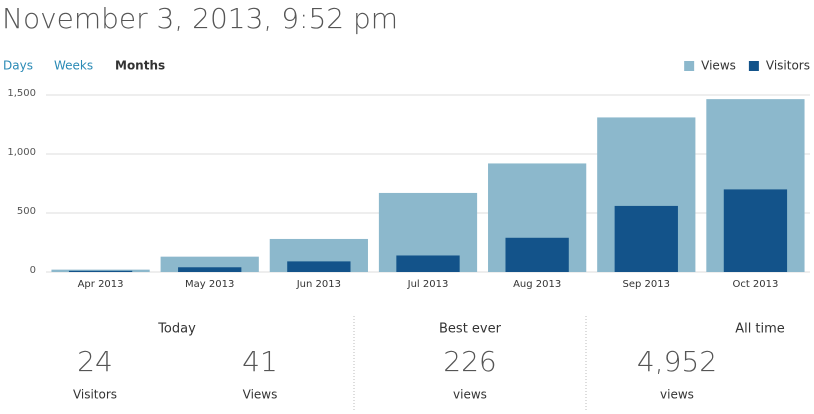 Image resolution: width=814 pixels, height=414 pixels. What do you see at coordinates (646, 284) in the screenshot?
I see `x-tick-label: Sep 2013` at bounding box center [646, 284].